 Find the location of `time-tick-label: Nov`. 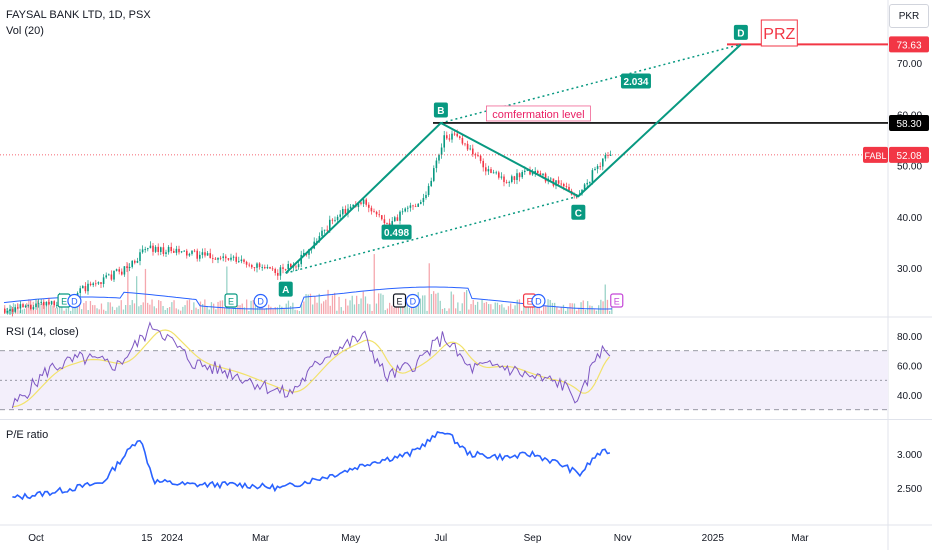

time-tick-label: Nov is located at coordinates (623, 538).